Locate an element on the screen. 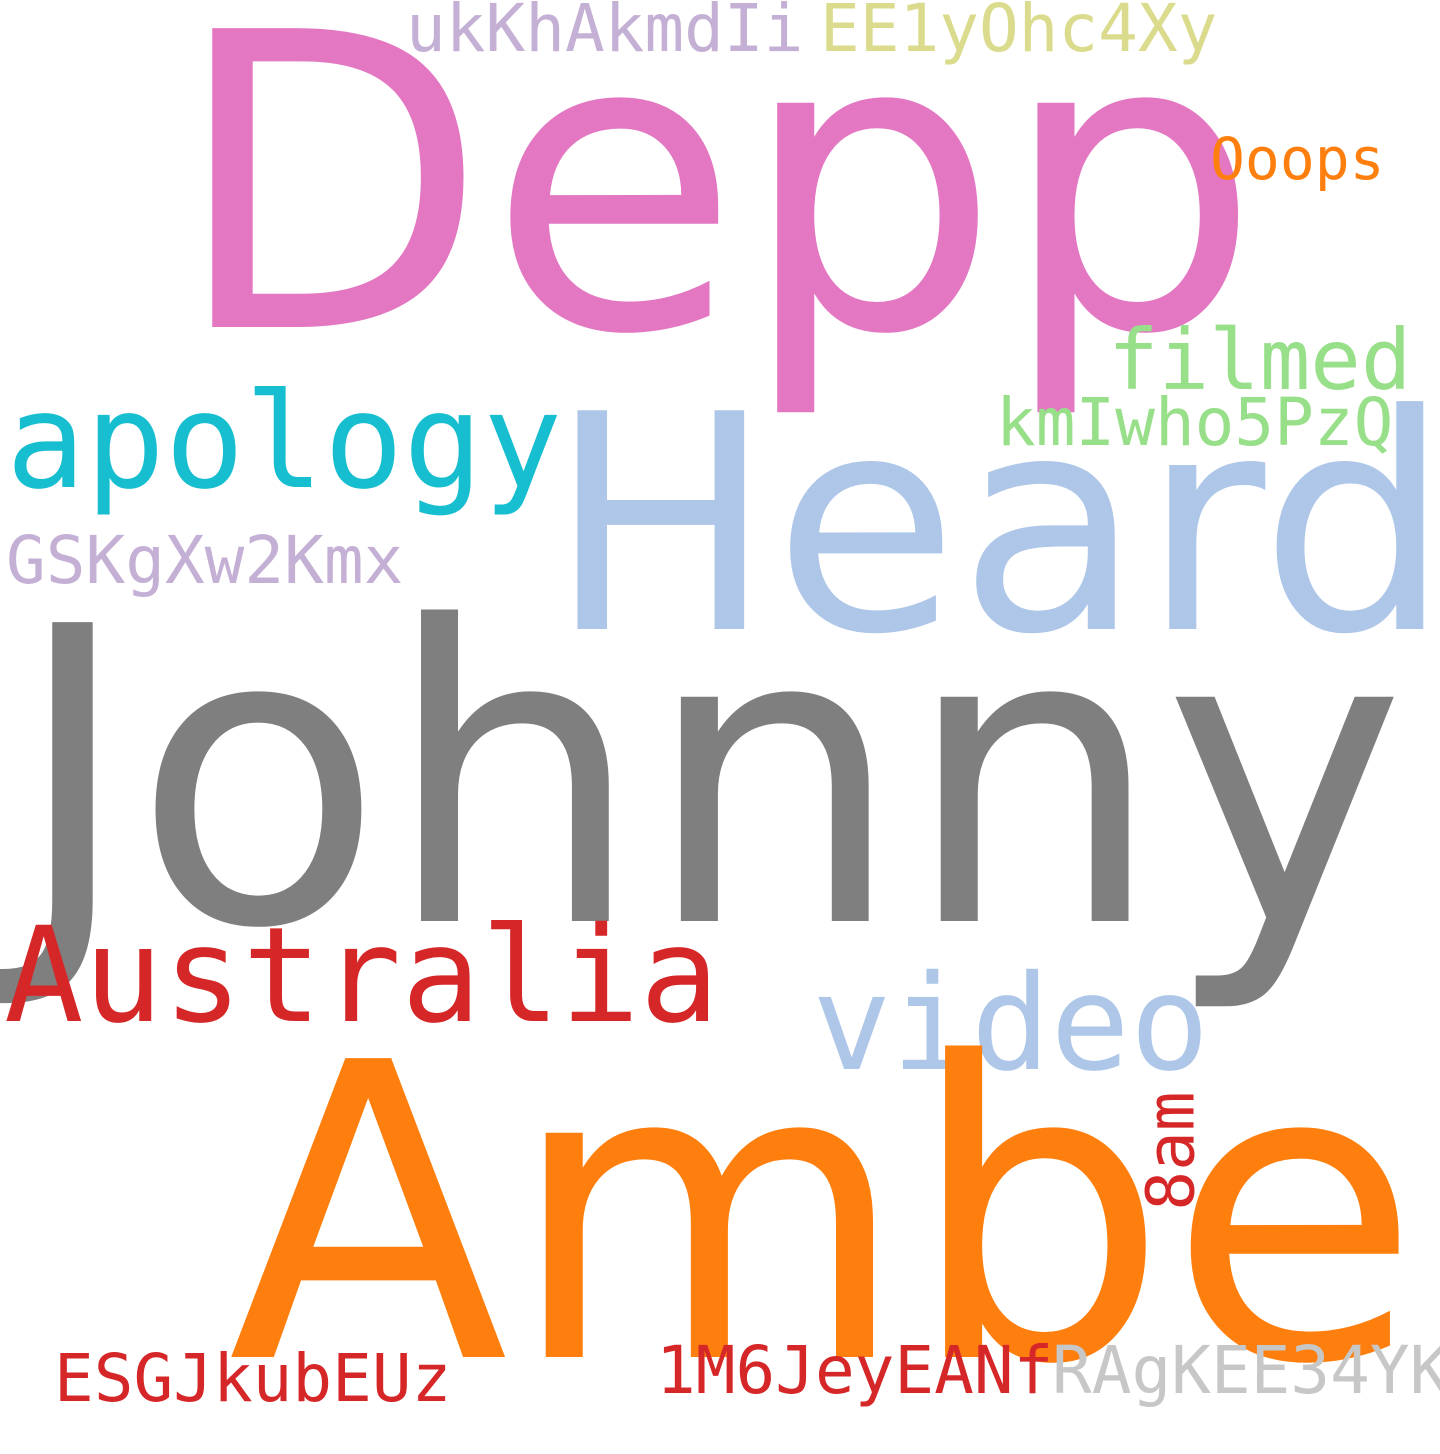 The image size is (1440, 1454). word-8am: 8am is located at coordinates (1171, 1151).